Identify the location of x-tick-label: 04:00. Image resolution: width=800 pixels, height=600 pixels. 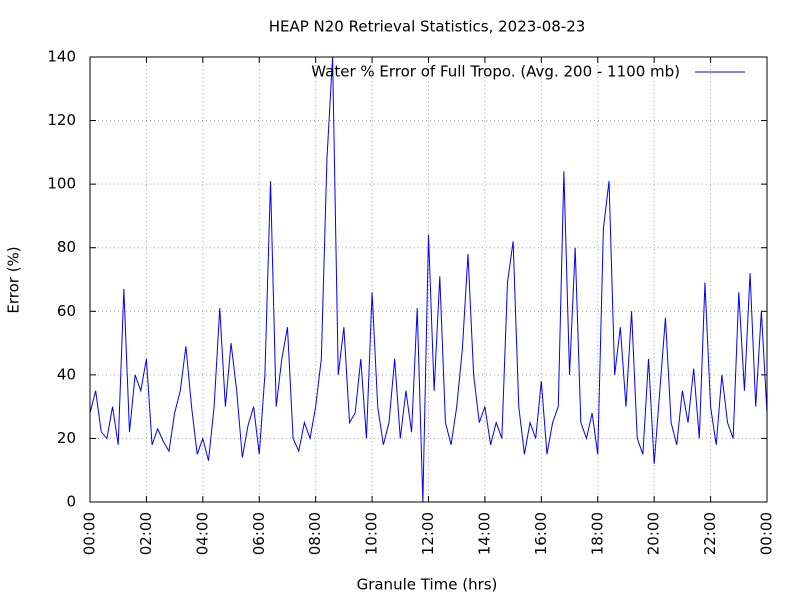
(202, 533).